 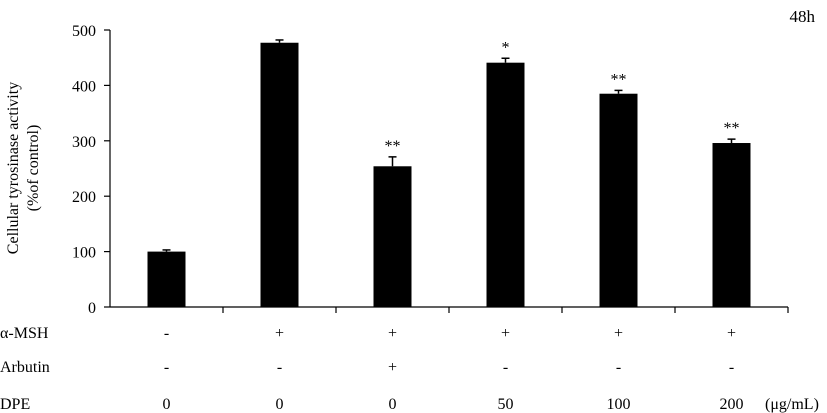 What do you see at coordinates (84, 31) in the screenshot?
I see `y-tick-label: 500` at bounding box center [84, 31].